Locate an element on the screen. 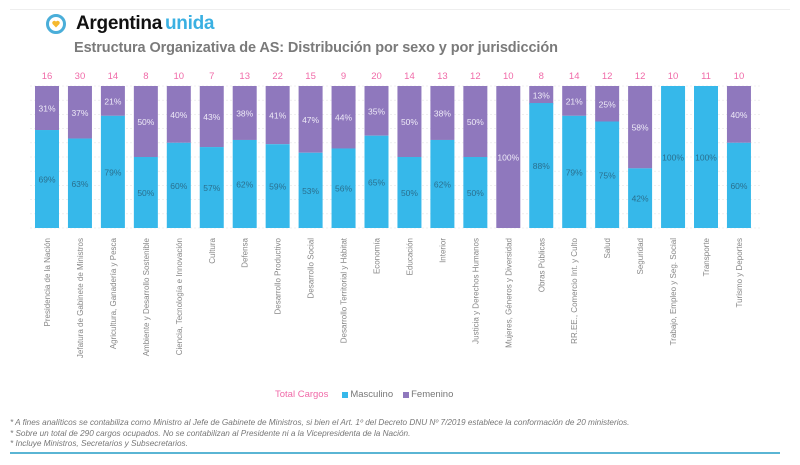 This screenshot has width=800, height=465. category-label: Salud is located at coordinates (607, 248).